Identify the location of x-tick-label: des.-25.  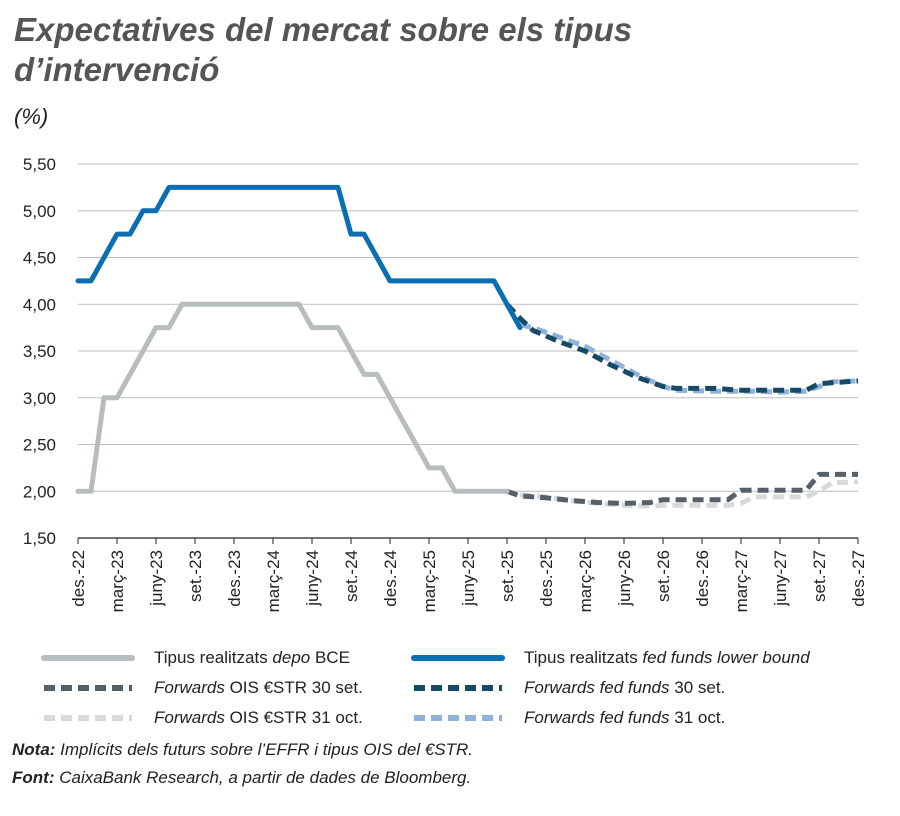
(546, 578).